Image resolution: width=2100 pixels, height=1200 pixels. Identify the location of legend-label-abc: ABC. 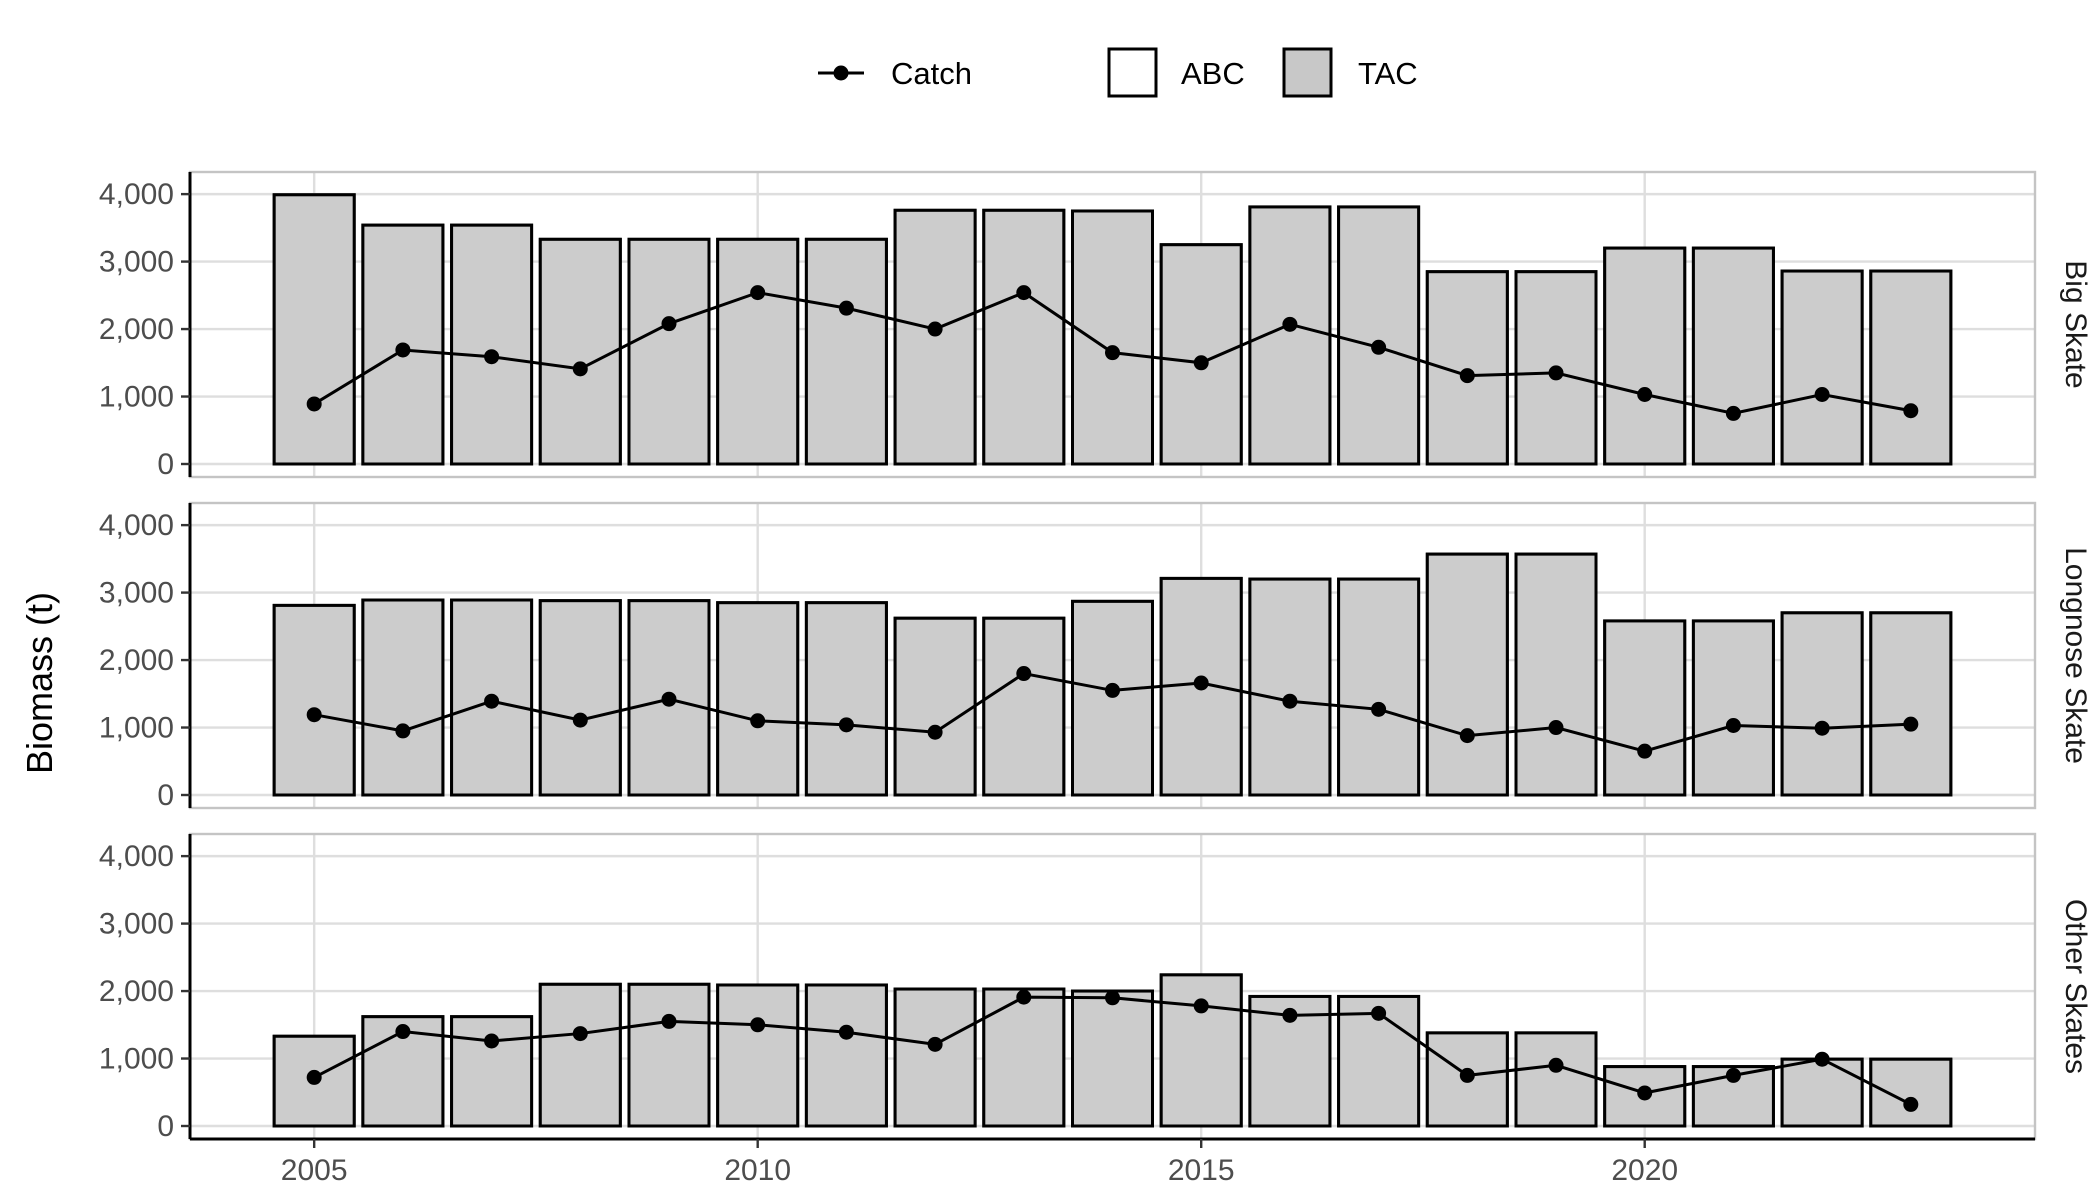
(1213, 73).